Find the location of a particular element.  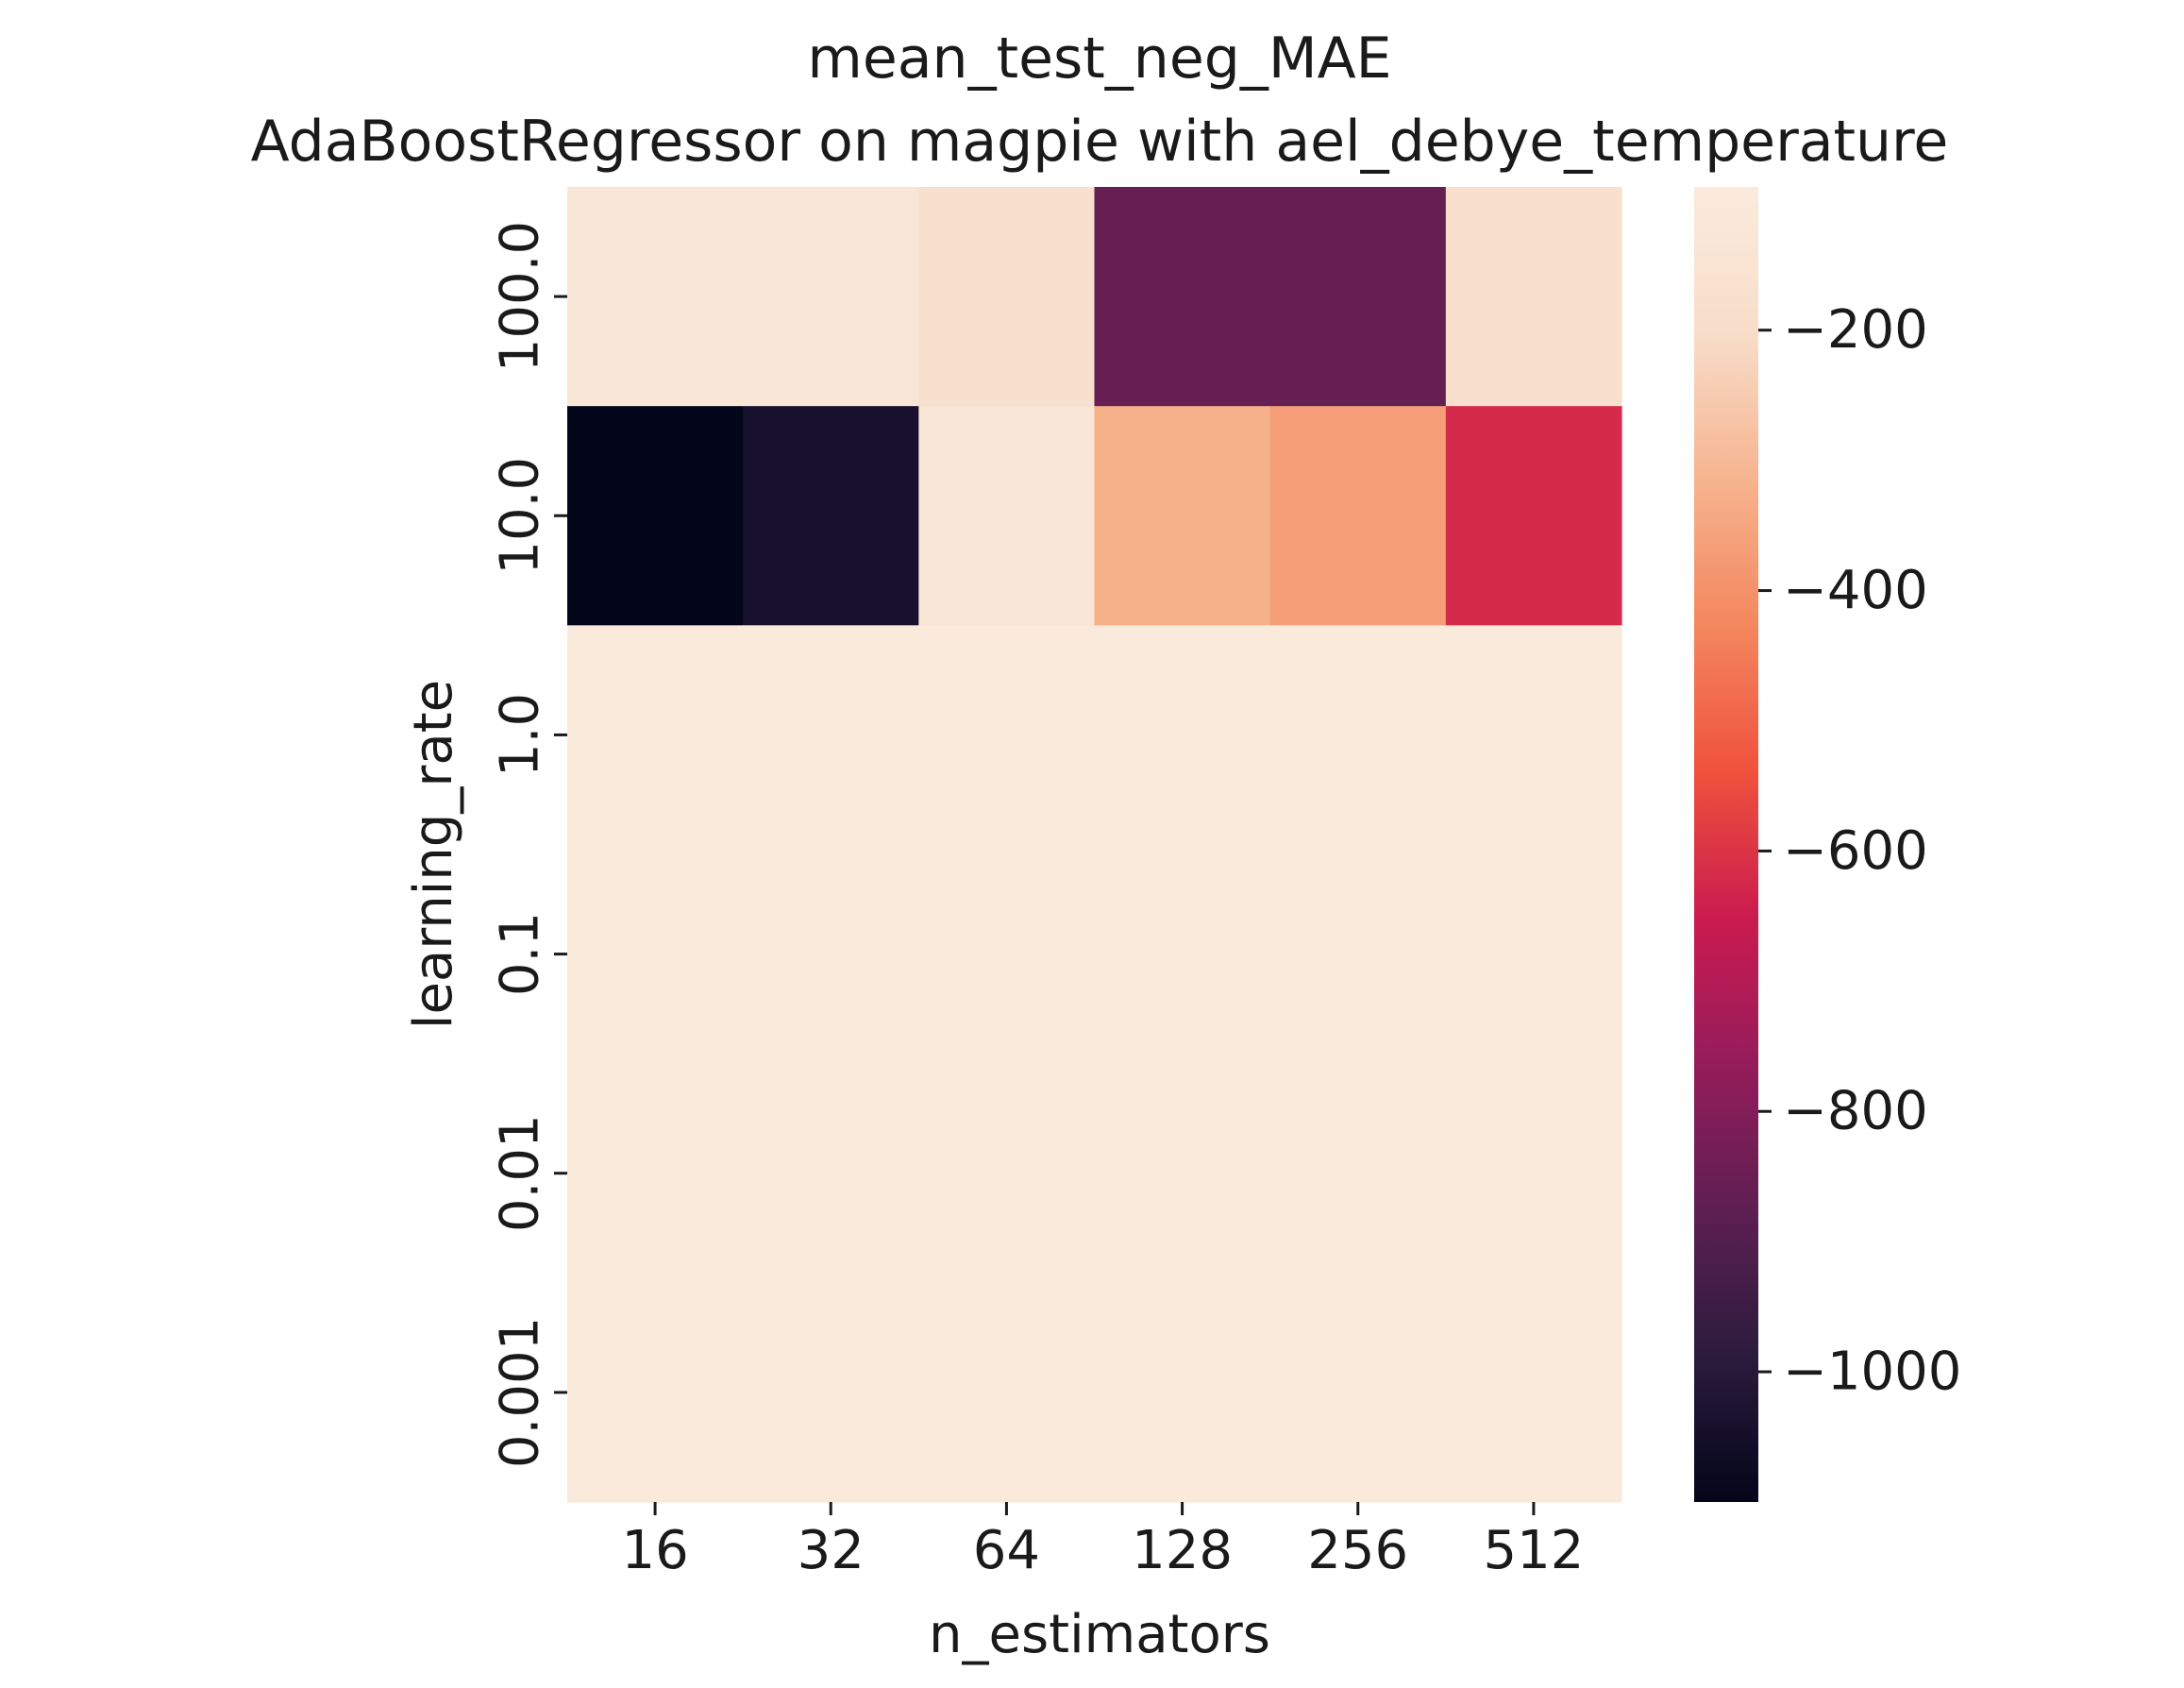

y-tick-label: 1.0 is located at coordinates (520, 735).